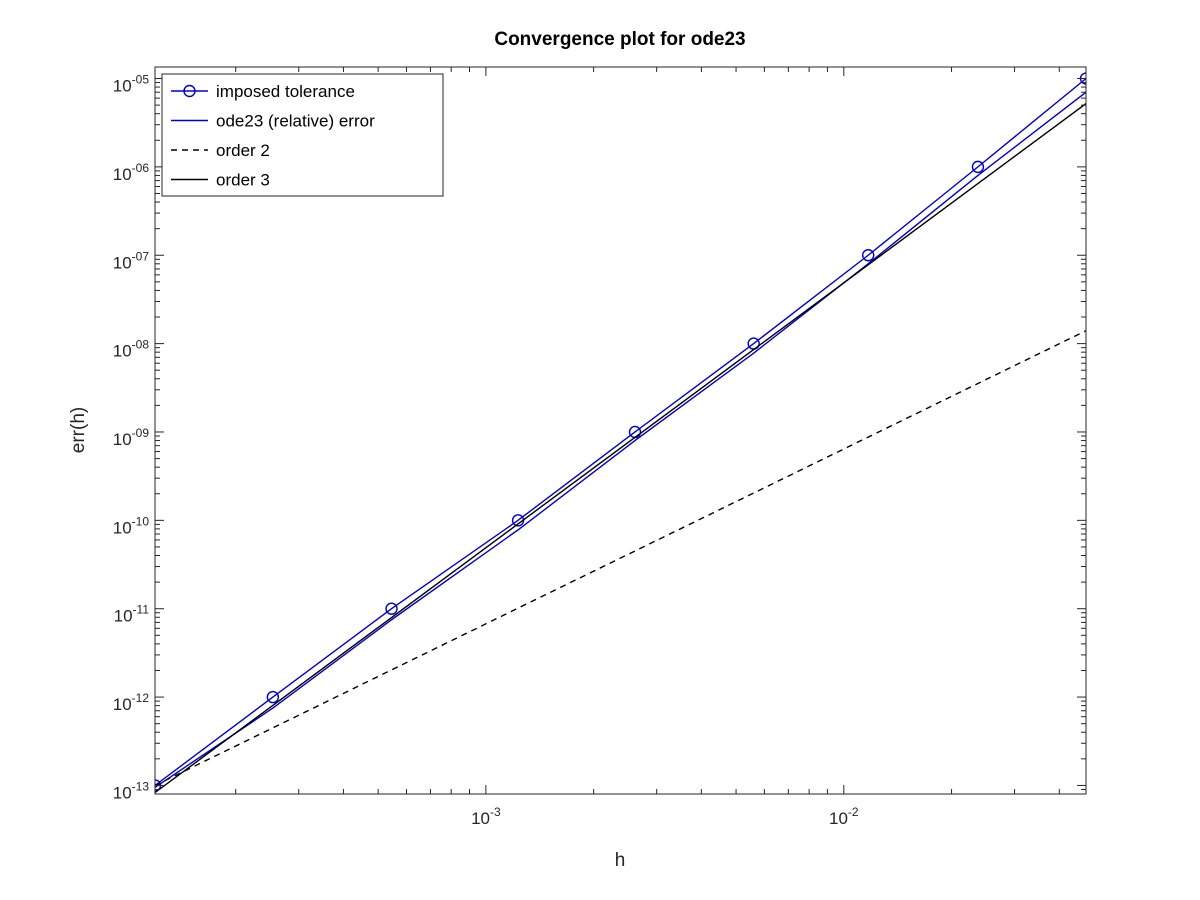 This screenshot has height=900, width=1200. Describe the element at coordinates (243, 150) in the screenshot. I see `legend-label-order-2: order 2` at that location.